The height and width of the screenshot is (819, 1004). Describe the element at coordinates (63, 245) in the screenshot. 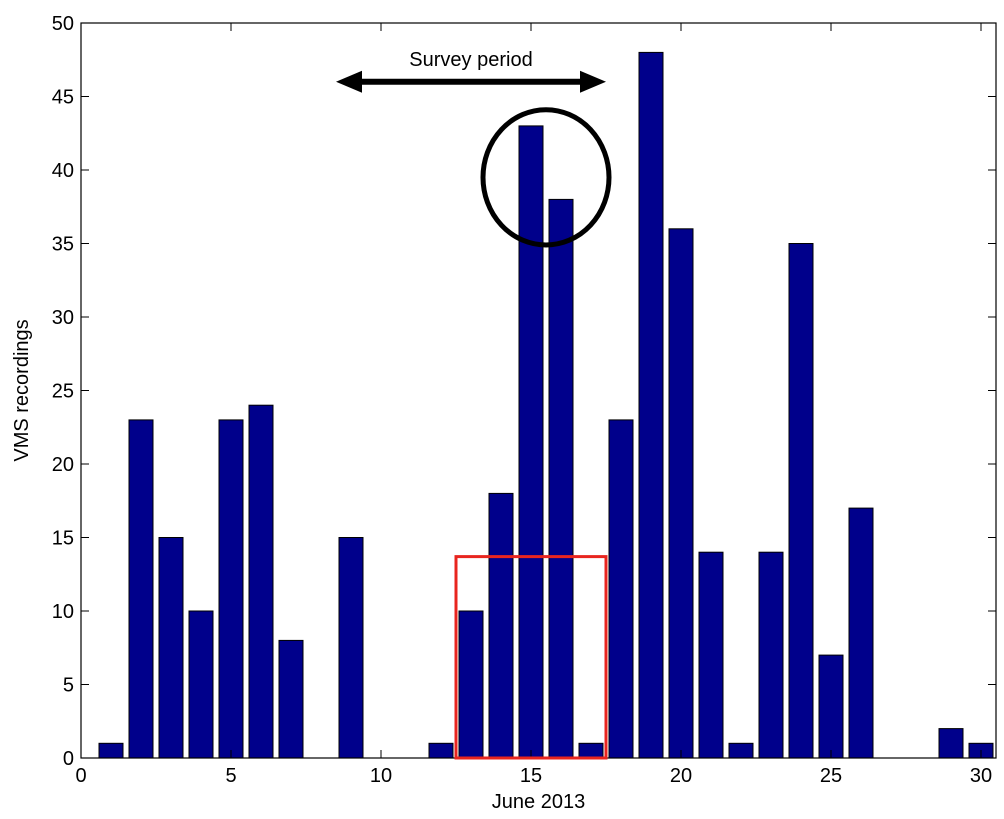

I see `y-tick-label: 35` at that location.